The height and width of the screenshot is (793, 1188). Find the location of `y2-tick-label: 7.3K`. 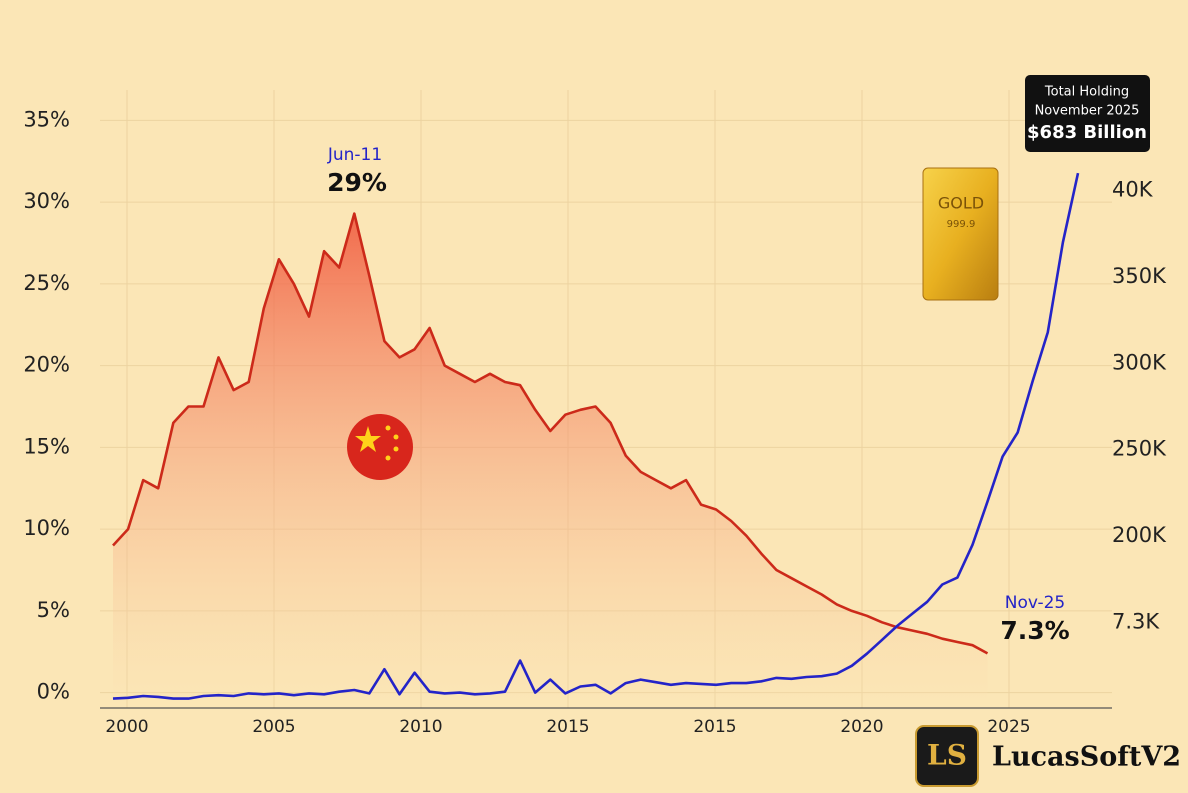

y2-tick-label: 7.3K is located at coordinates (1136, 622).